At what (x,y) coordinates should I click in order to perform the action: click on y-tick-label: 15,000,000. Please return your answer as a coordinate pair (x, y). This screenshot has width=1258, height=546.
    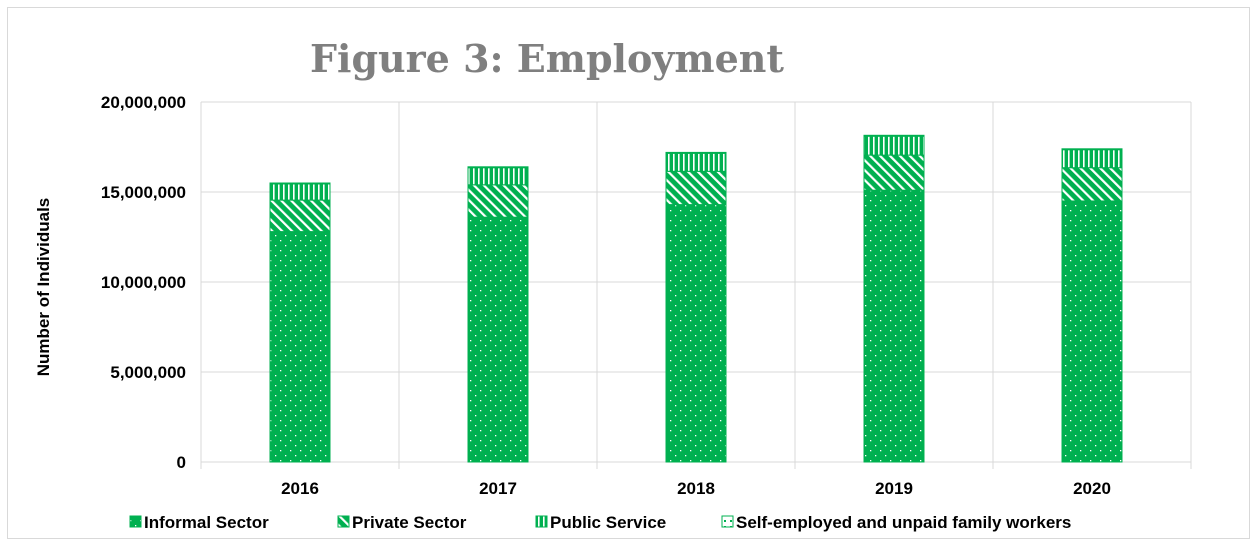
    Looking at the image, I should click on (143, 192).